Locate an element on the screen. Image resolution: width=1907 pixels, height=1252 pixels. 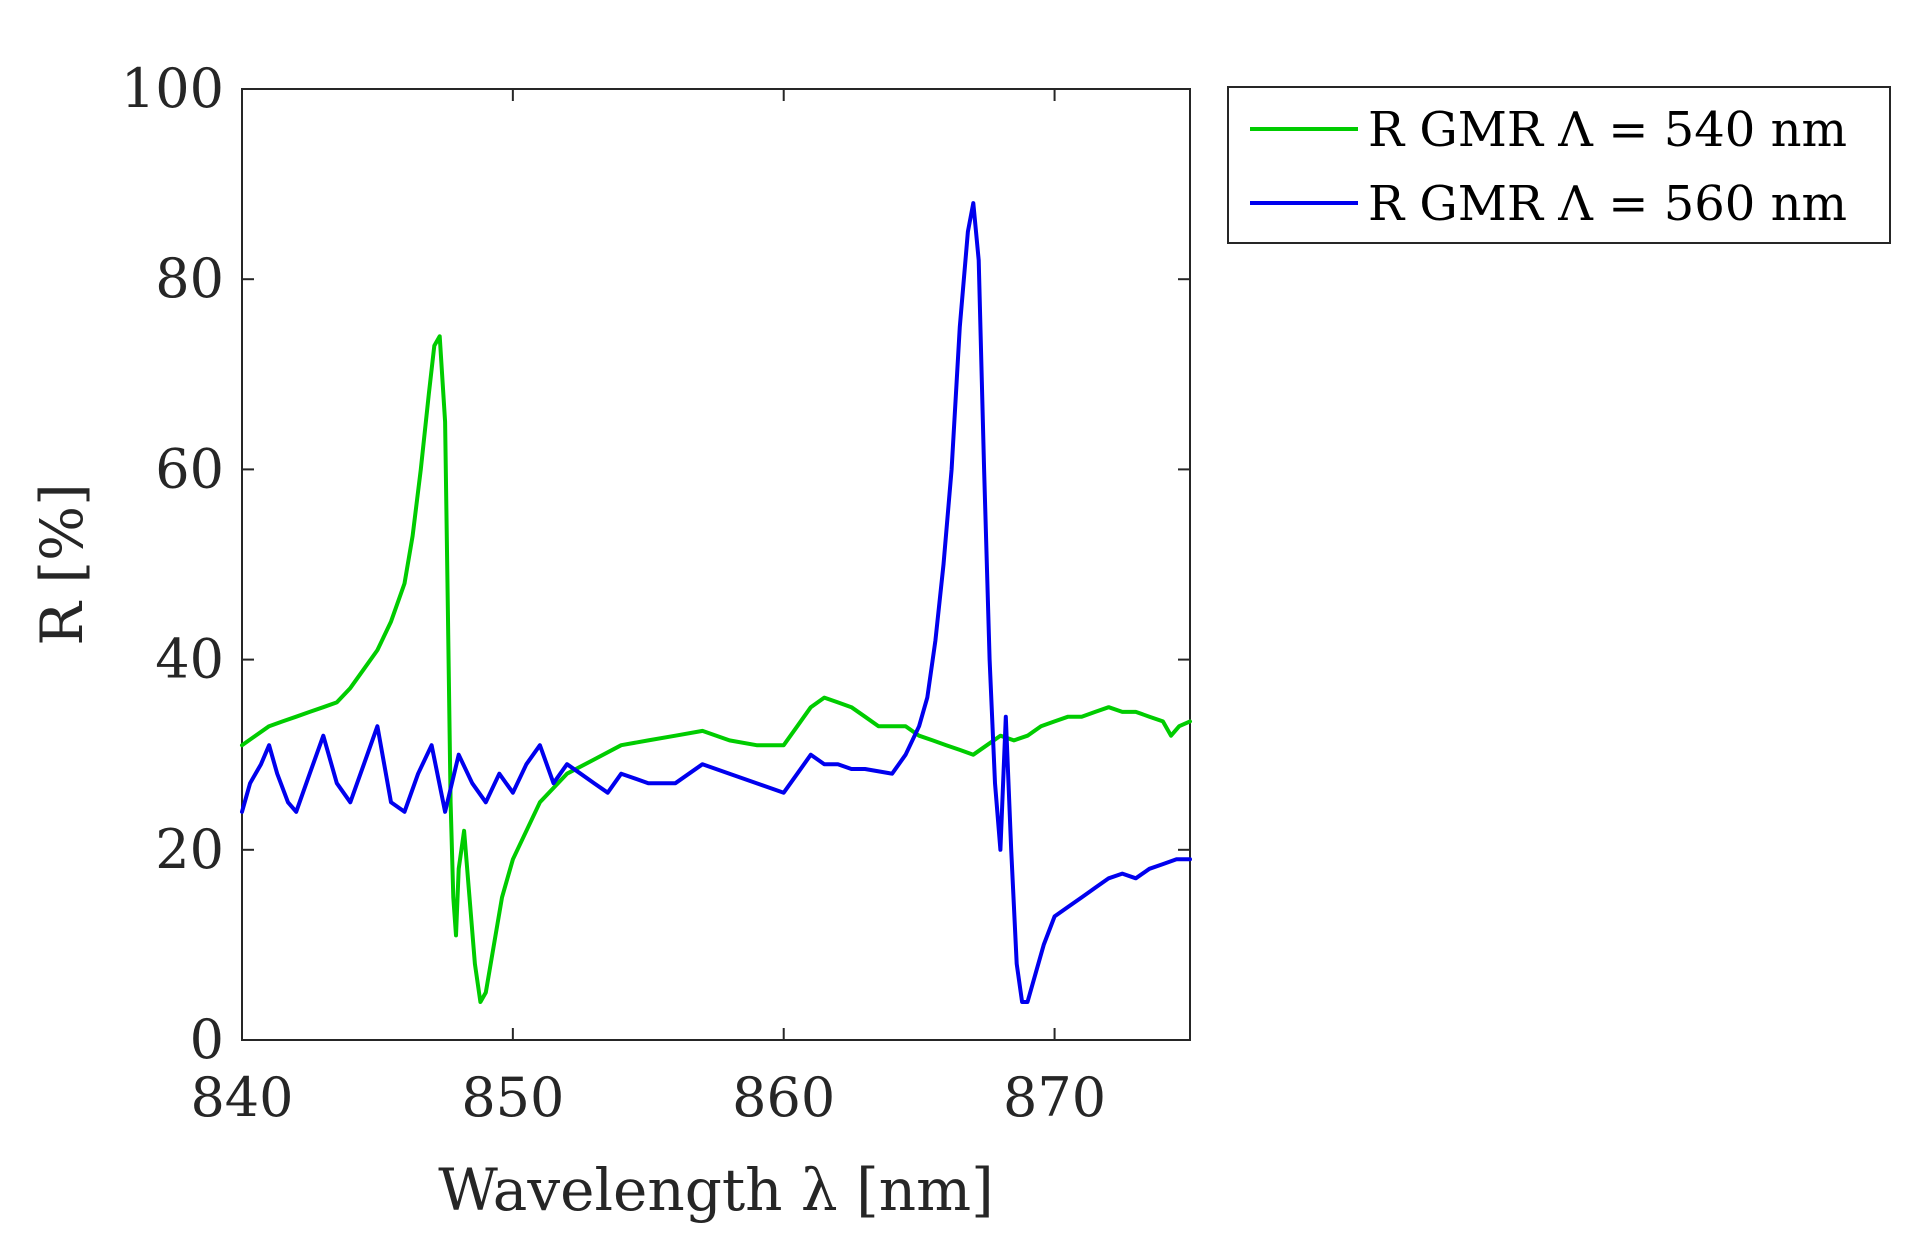
legend-box is located at coordinates (1559, 165).